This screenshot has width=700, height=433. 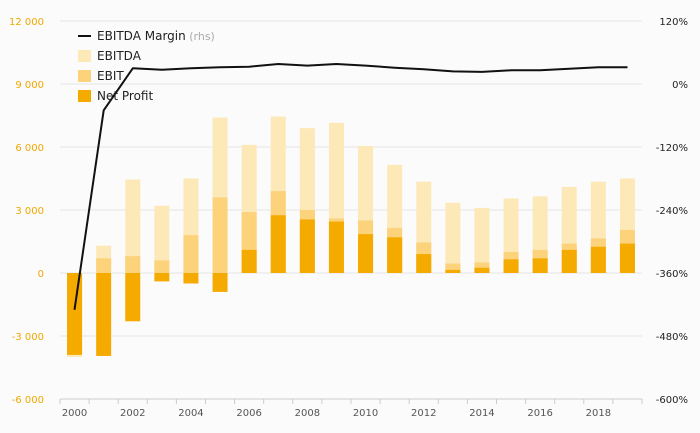 What do you see at coordinates (673, 22) in the screenshot?
I see `y-right-tick-label: 120%` at bounding box center [673, 22].